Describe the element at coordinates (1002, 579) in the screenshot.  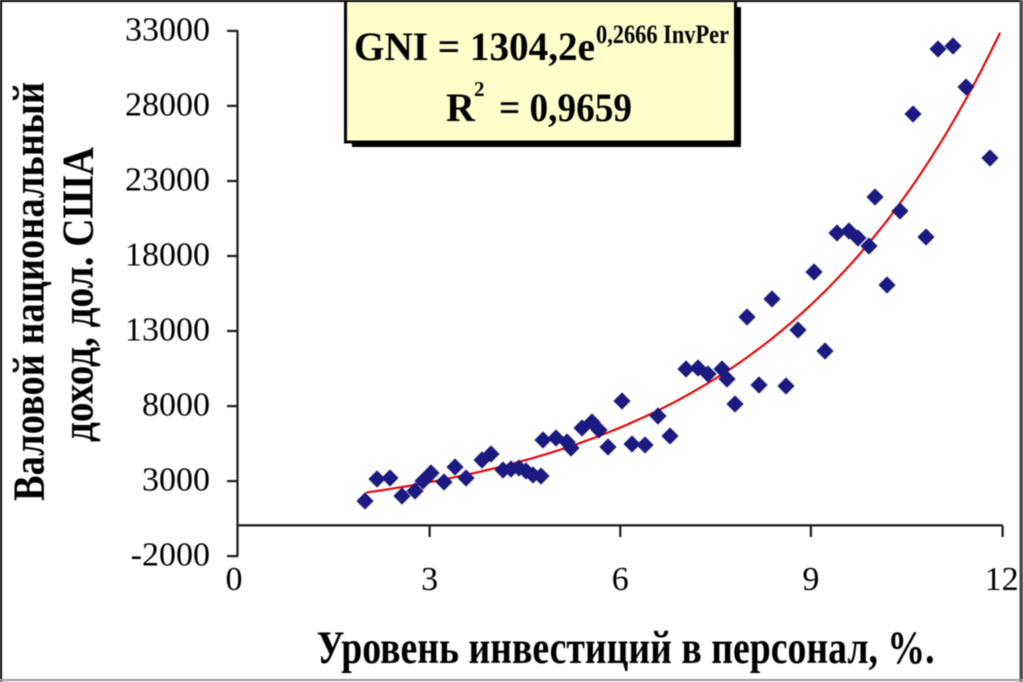
I see `svg-text: 12` at that location.